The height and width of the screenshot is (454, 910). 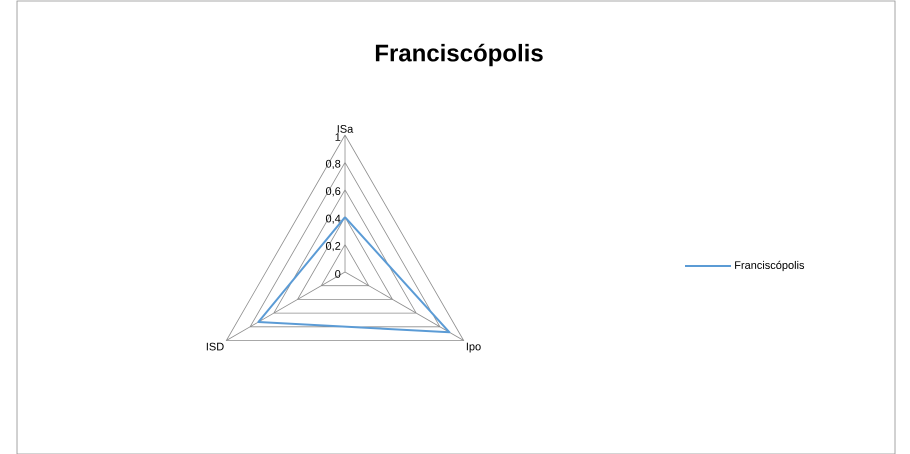 I want to click on spoke-label: ISD, so click(x=215, y=346).